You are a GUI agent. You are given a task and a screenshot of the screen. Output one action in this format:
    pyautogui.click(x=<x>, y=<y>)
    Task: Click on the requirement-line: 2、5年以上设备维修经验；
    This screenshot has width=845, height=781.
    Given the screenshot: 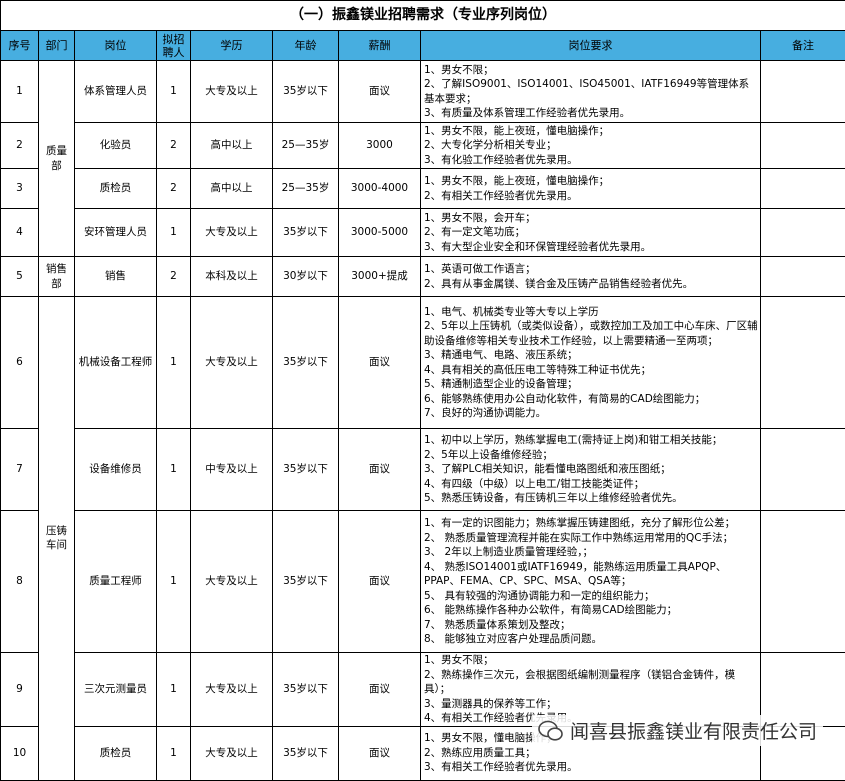 What is the action you would take?
    pyautogui.click(x=591, y=455)
    